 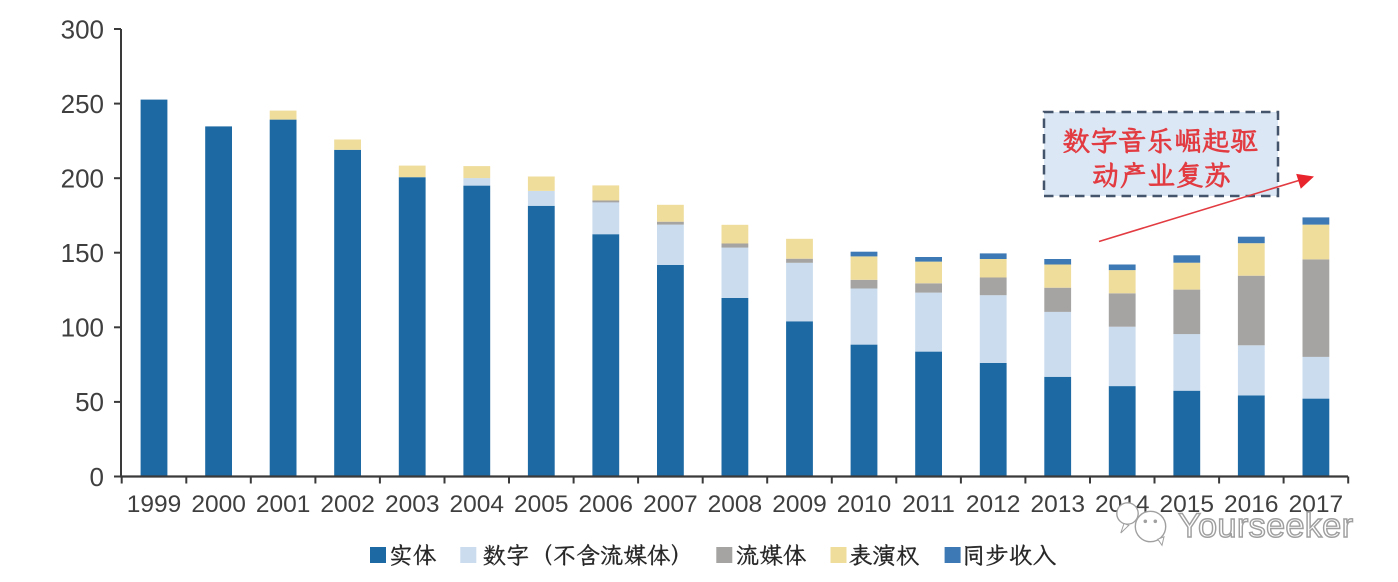 What do you see at coordinates (606, 504) in the screenshot?
I see `svg-text: 2006` at bounding box center [606, 504].